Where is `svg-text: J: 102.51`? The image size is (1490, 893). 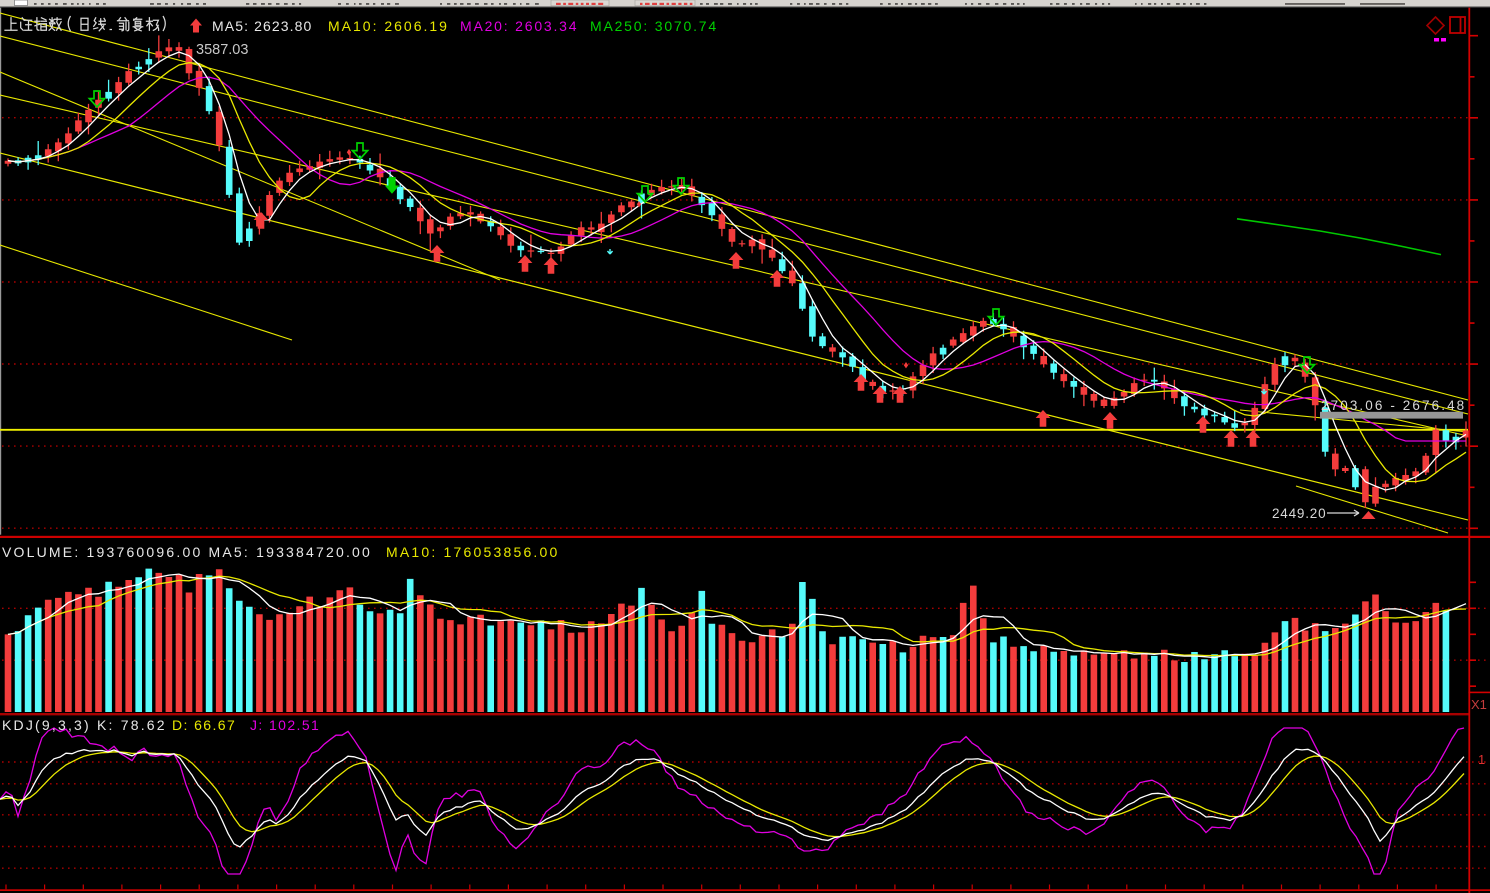 svg-text: J: 102.51 is located at coordinates (285, 725).